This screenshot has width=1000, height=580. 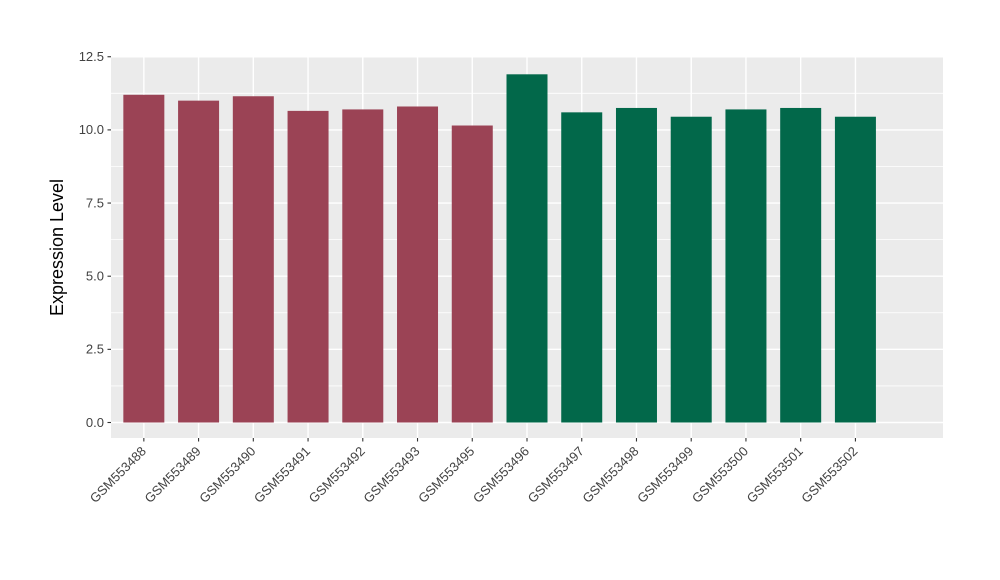 What do you see at coordinates (610, 475) in the screenshot?
I see `x-tick-label: GSM553498` at bounding box center [610, 475].